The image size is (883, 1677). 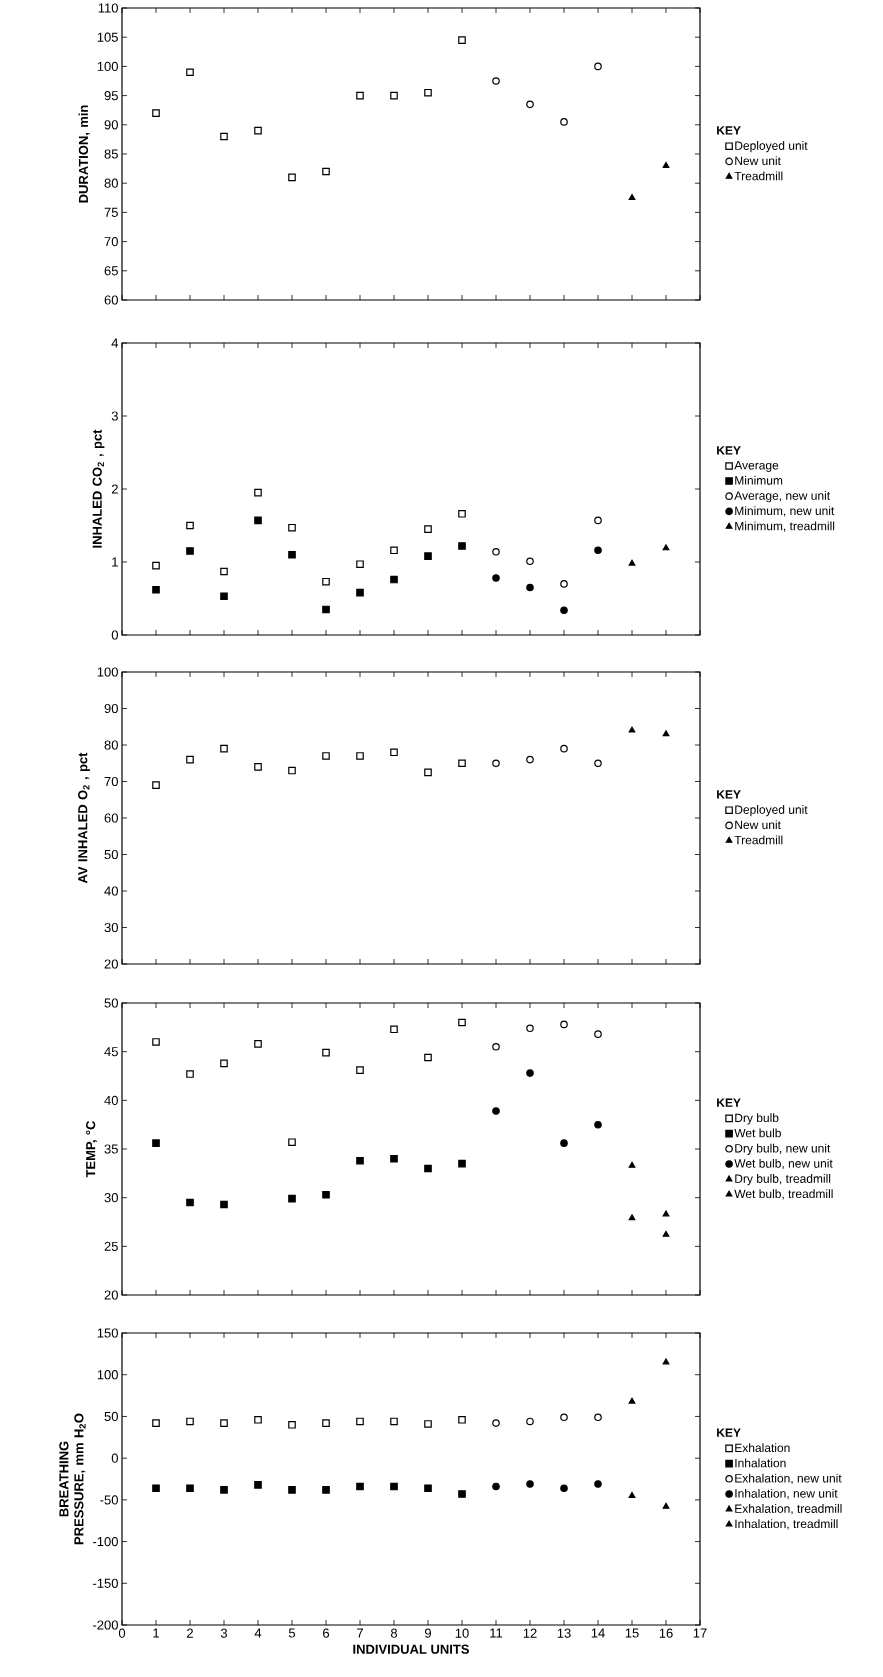 What do you see at coordinates (758, 161) in the screenshot?
I see `legend-label: New unit` at bounding box center [758, 161].